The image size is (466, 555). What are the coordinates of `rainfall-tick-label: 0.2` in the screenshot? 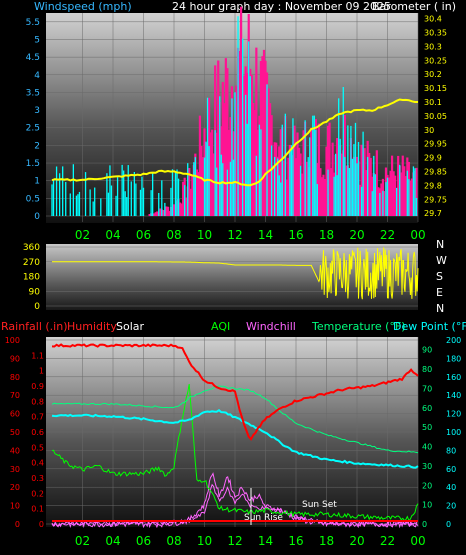 It's located at (37, 493).